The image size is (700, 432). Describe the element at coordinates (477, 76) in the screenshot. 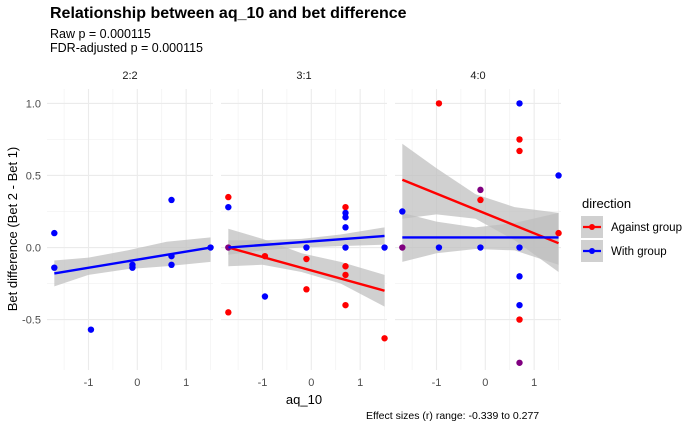

I see `facet-strip-label: 4:0` at that location.